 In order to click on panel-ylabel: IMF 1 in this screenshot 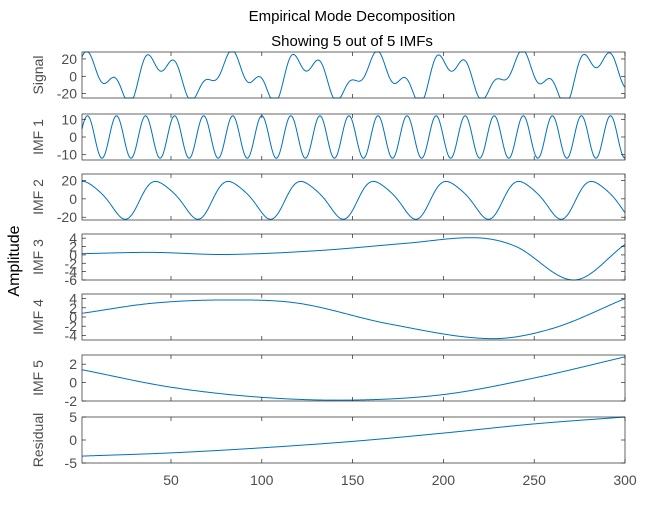, I will do `click(38, 137)`.